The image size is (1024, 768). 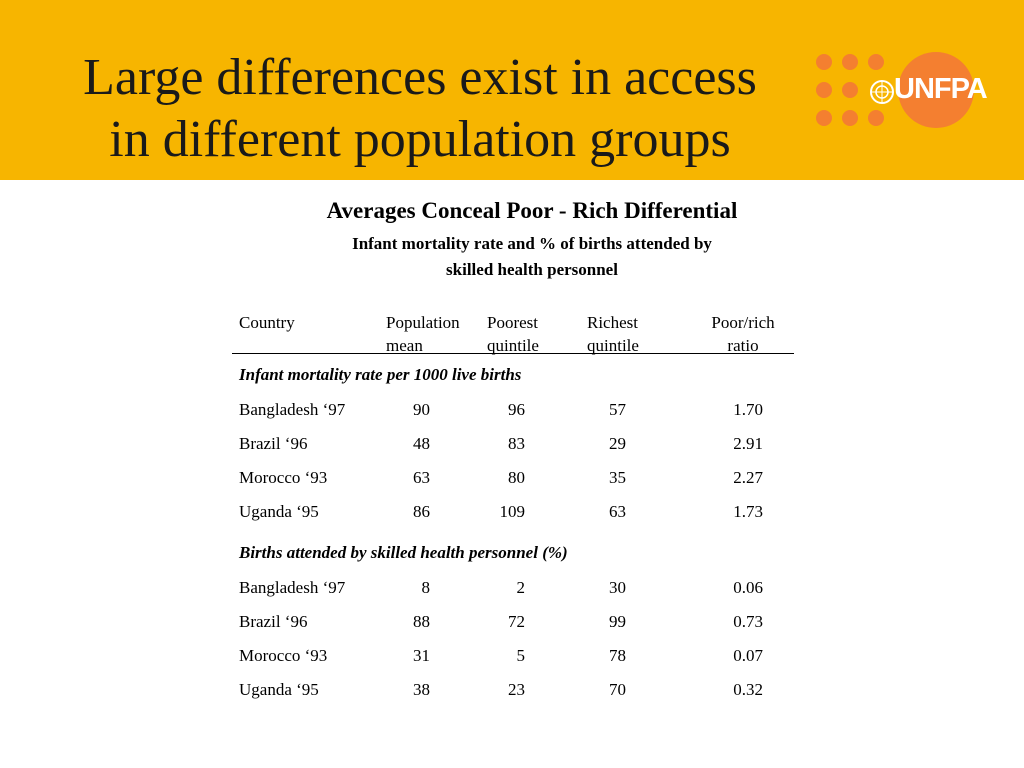 What do you see at coordinates (516, 477) in the screenshot?
I see `cell-poorest: 80` at bounding box center [516, 477].